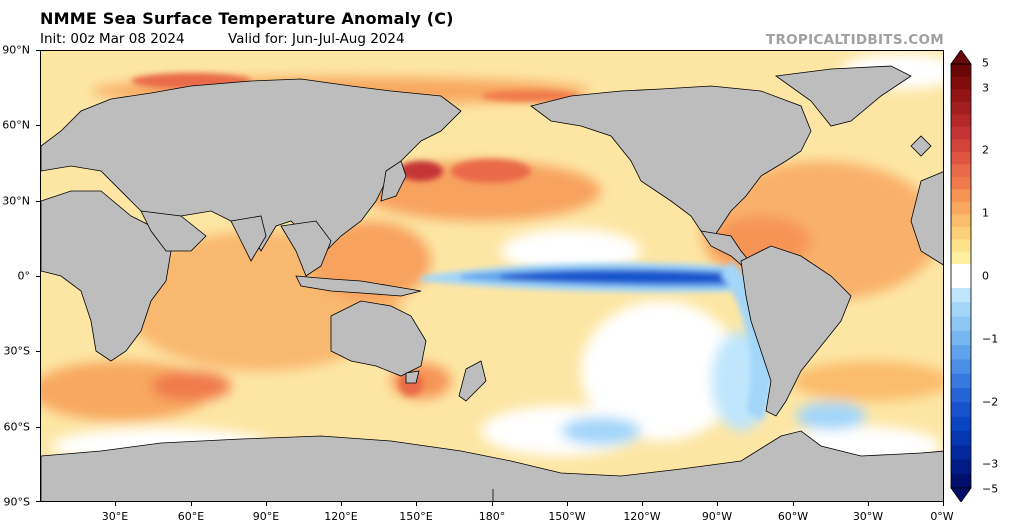 This screenshot has height=527, width=1024. I want to click on arabia-land, so click(173, 231).